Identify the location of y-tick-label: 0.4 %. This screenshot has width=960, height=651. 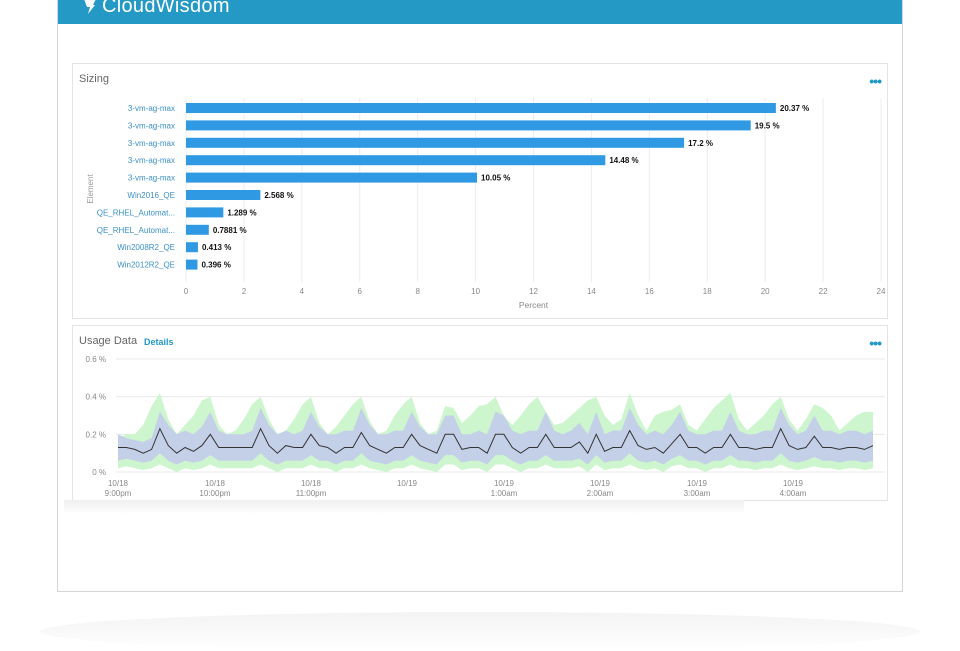
(96, 397).